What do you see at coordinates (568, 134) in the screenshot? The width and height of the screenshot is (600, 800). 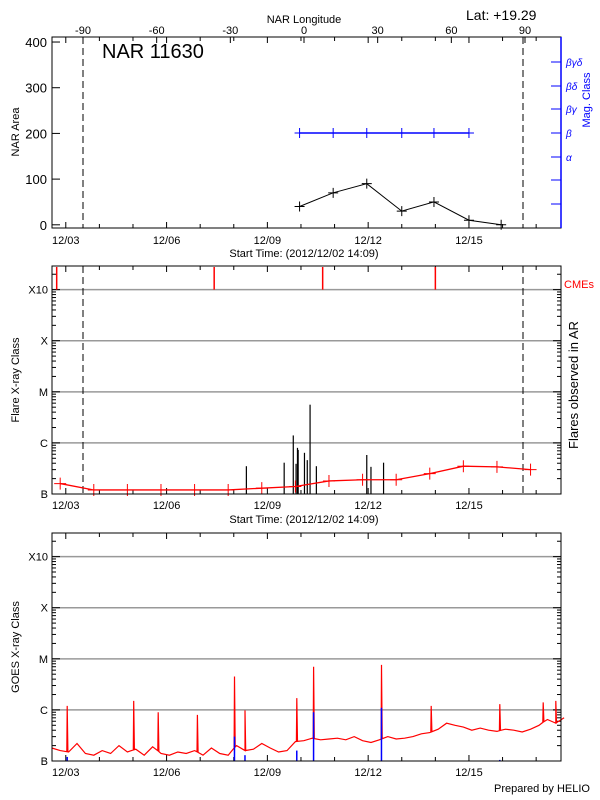 I see `y2-tick-label: β` at bounding box center [568, 134].